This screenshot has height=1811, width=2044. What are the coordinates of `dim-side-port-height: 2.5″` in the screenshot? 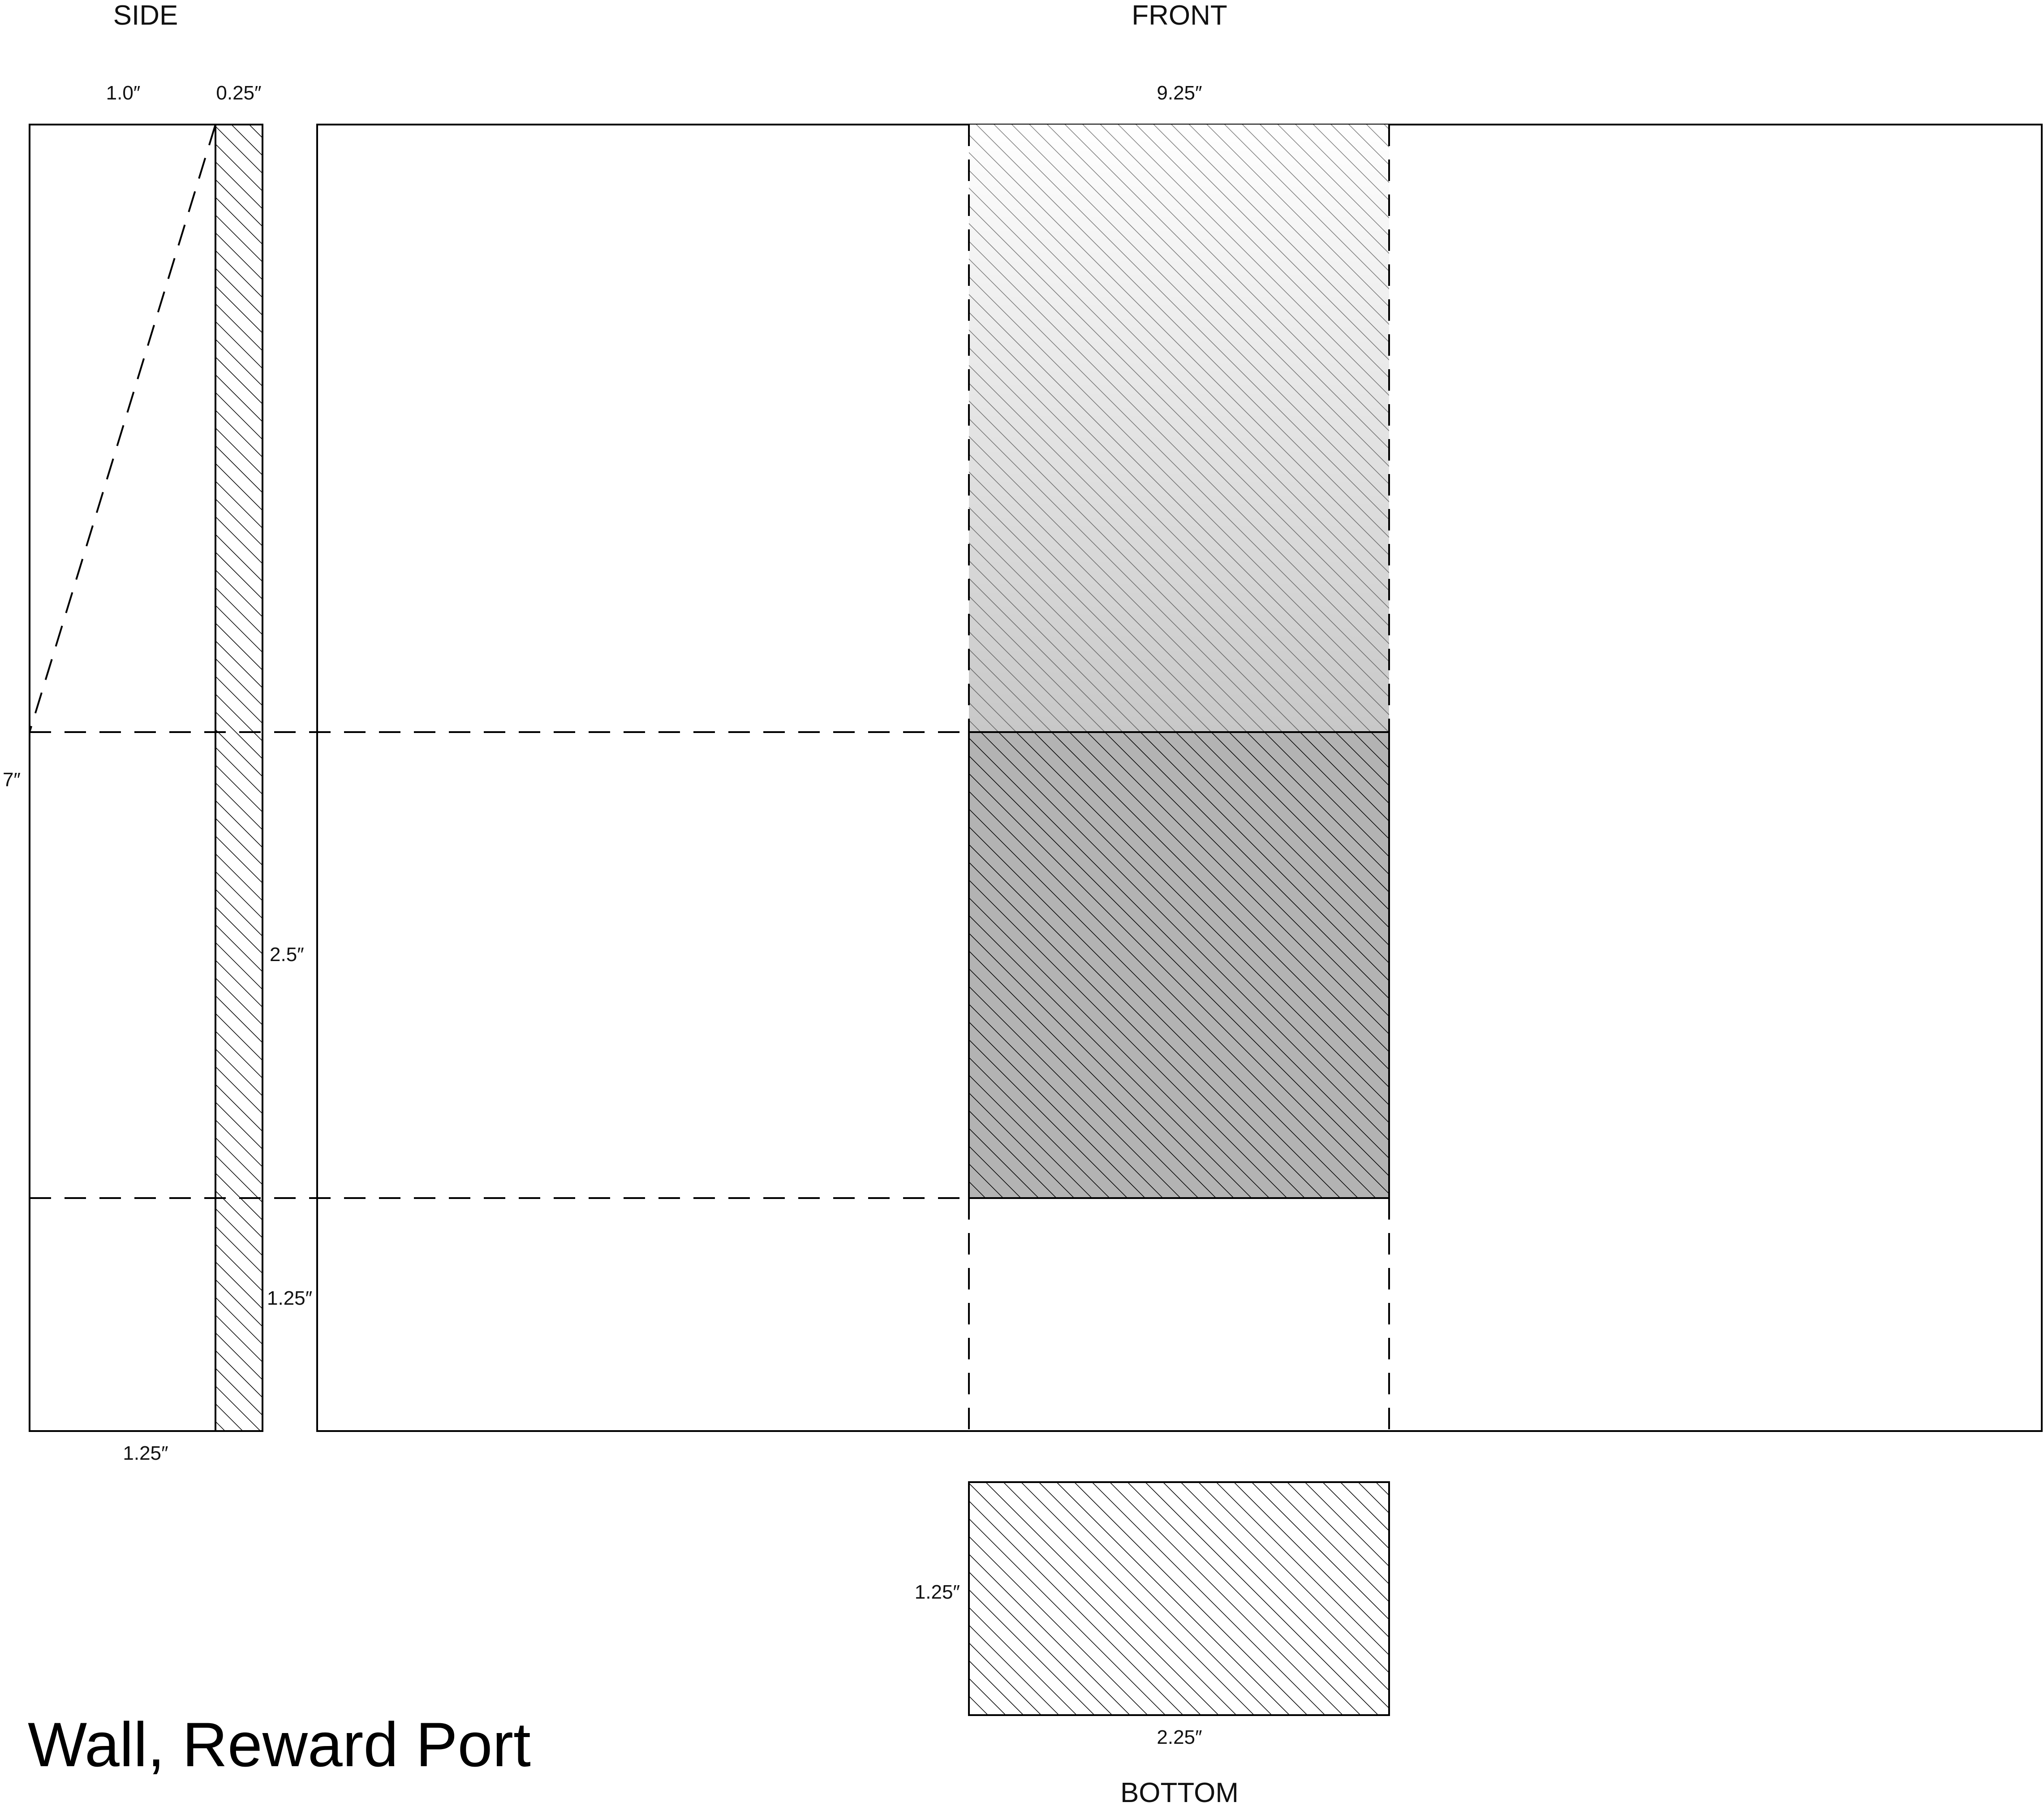 It's located at (287, 955).